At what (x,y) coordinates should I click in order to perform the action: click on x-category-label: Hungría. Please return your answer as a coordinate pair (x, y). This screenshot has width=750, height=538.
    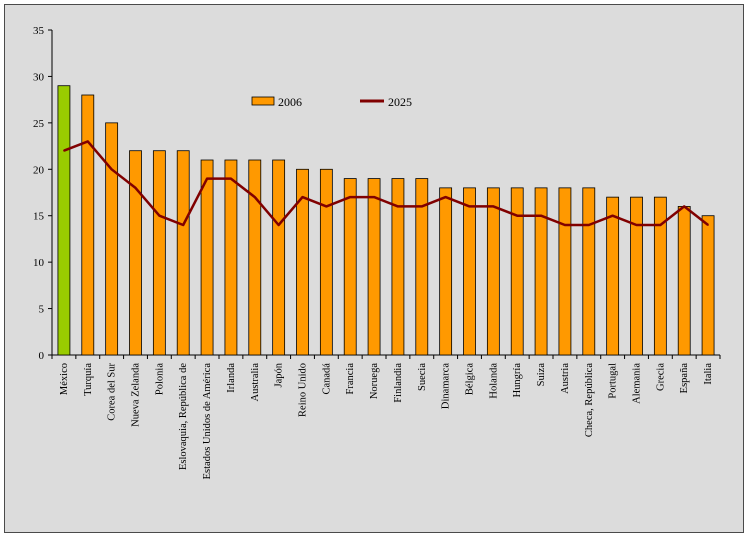
    Looking at the image, I should click on (517, 380).